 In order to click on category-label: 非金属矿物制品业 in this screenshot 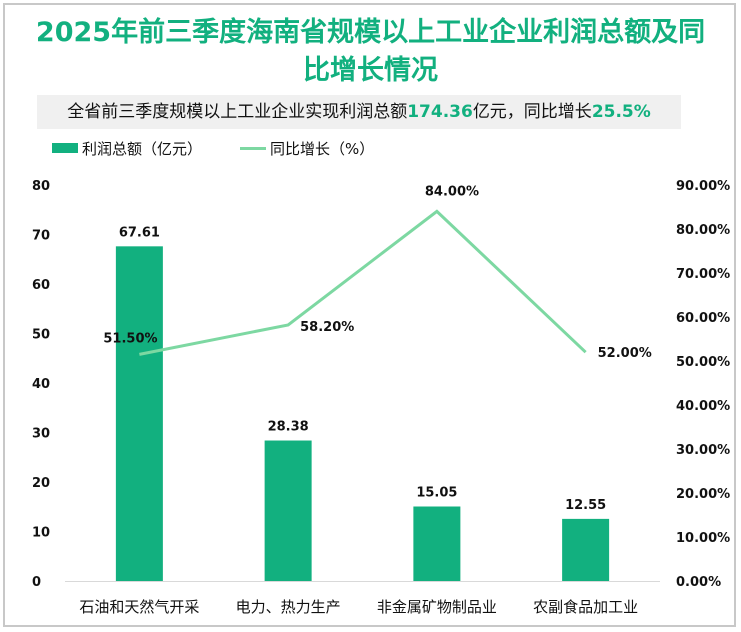, I will do `click(437, 607)`.